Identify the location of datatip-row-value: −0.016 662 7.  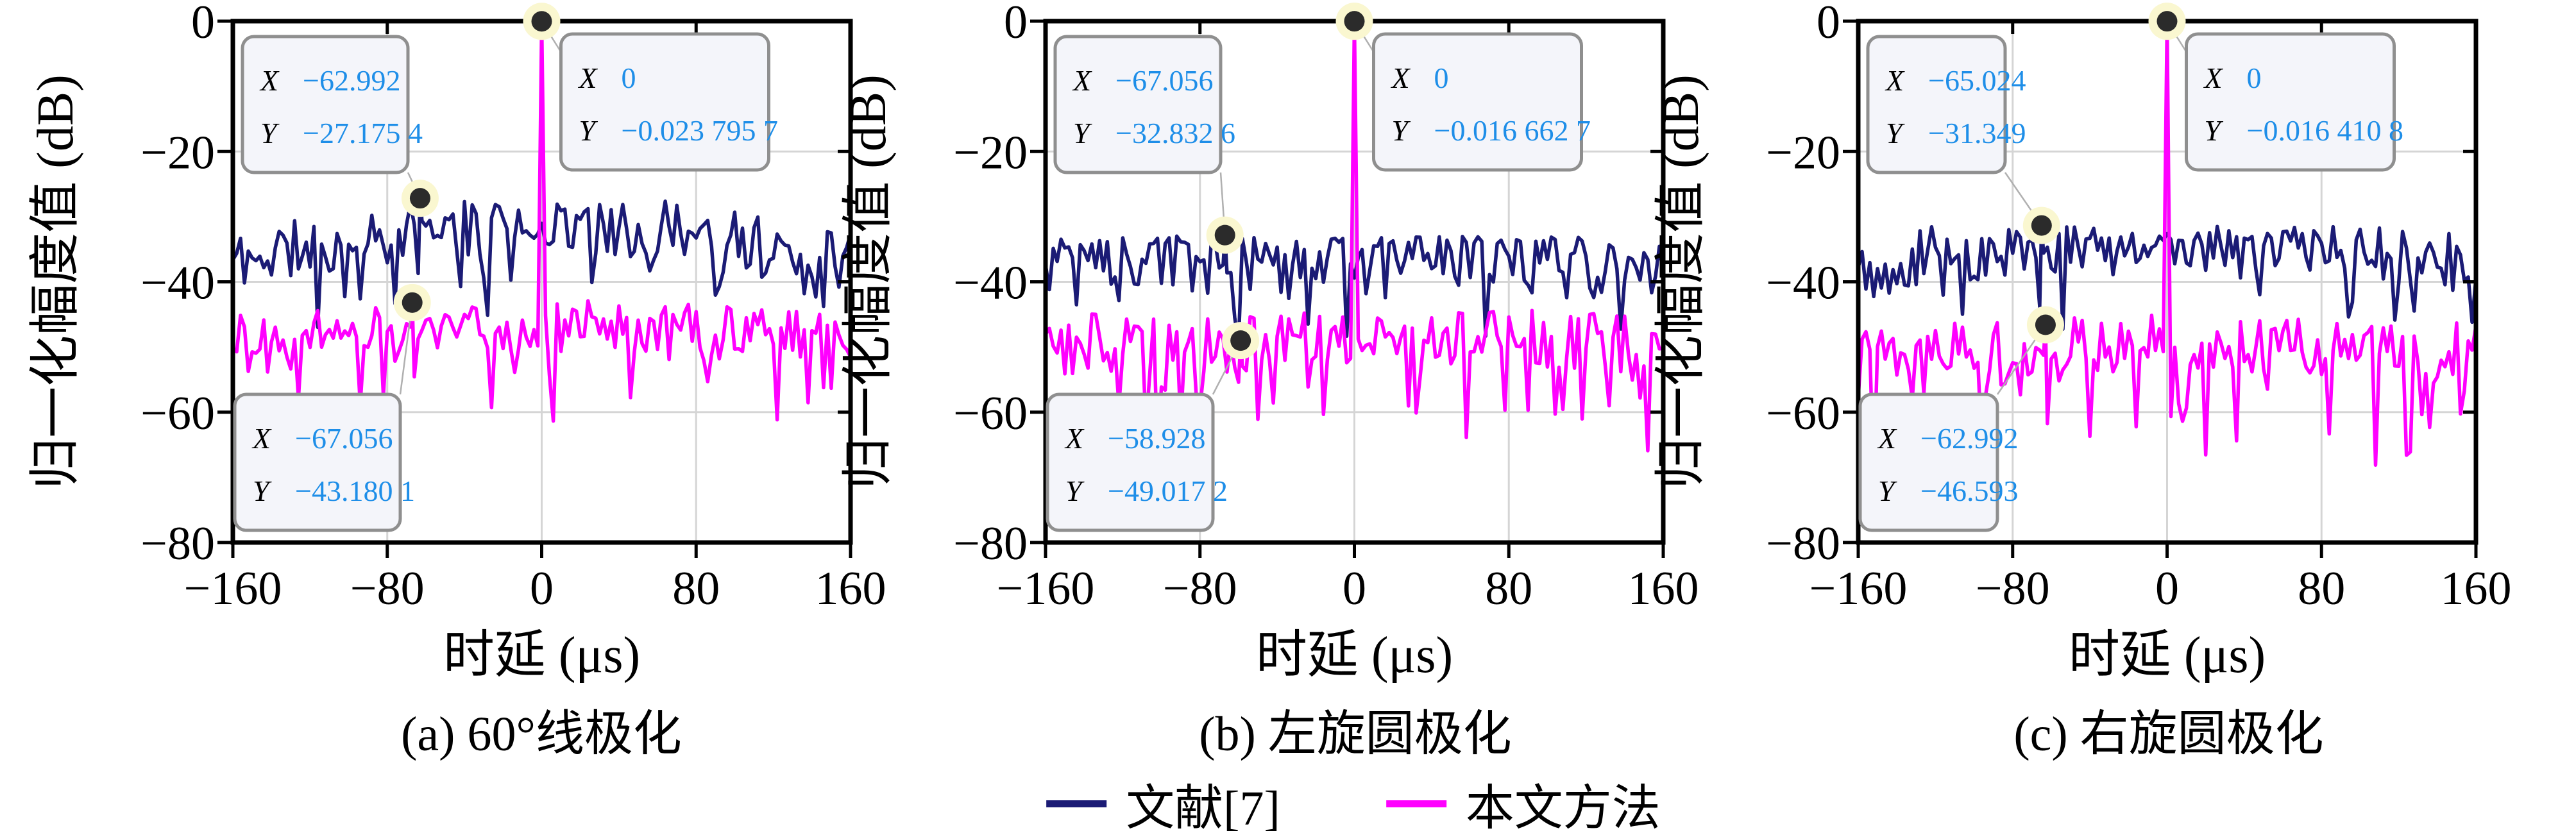
(1512, 130).